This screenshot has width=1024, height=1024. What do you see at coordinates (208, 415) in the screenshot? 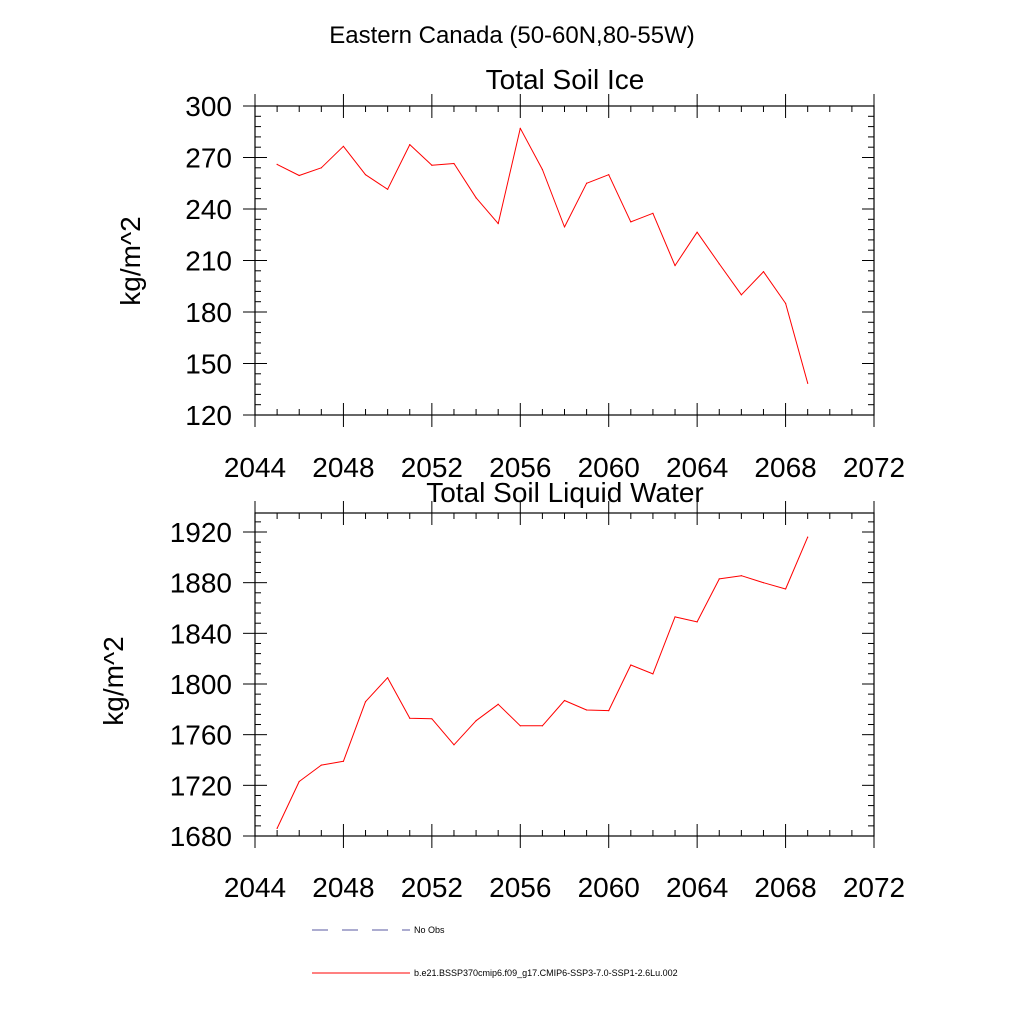
I see `y-tick-label: 120` at bounding box center [208, 415].